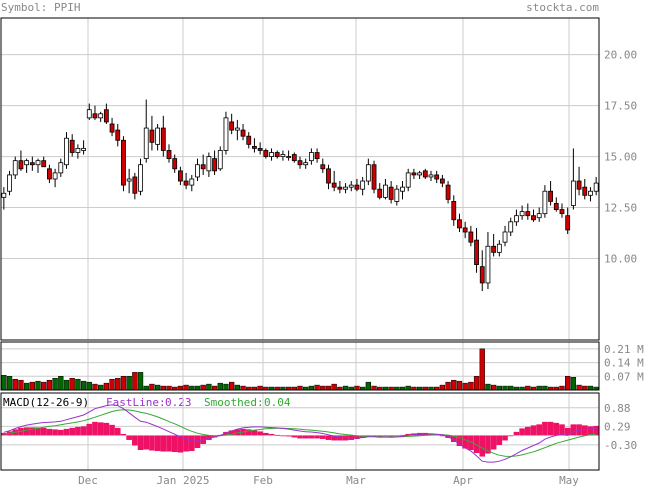 This screenshot has height=486, width=655. I want to click on volume-tick-label: 0.21 M, so click(624, 349).